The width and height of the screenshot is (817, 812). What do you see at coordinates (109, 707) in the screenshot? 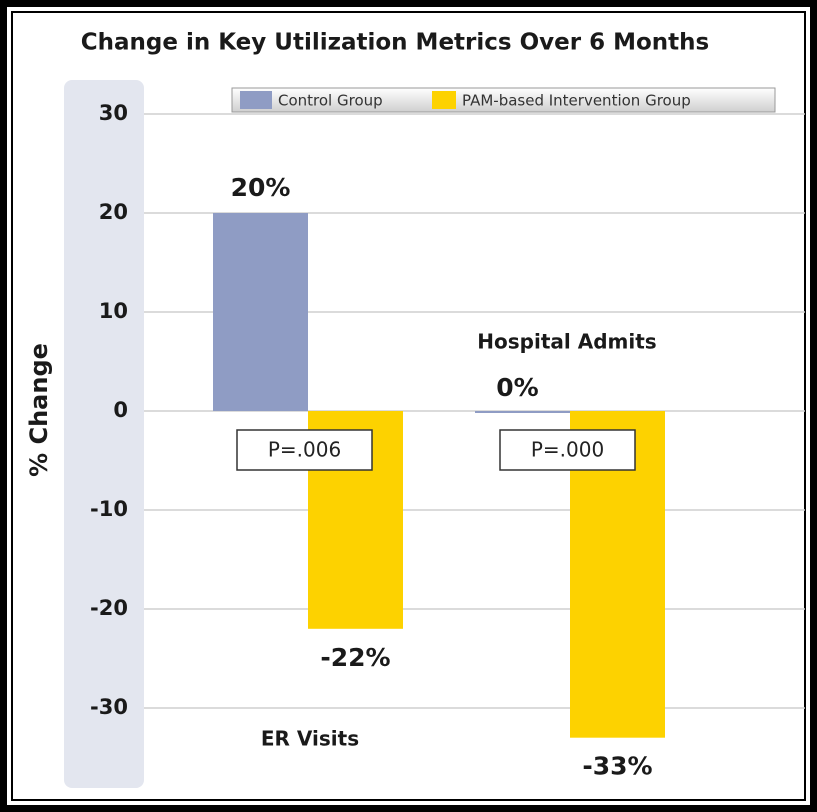
I see `y-tick-label: -30` at bounding box center [109, 707].